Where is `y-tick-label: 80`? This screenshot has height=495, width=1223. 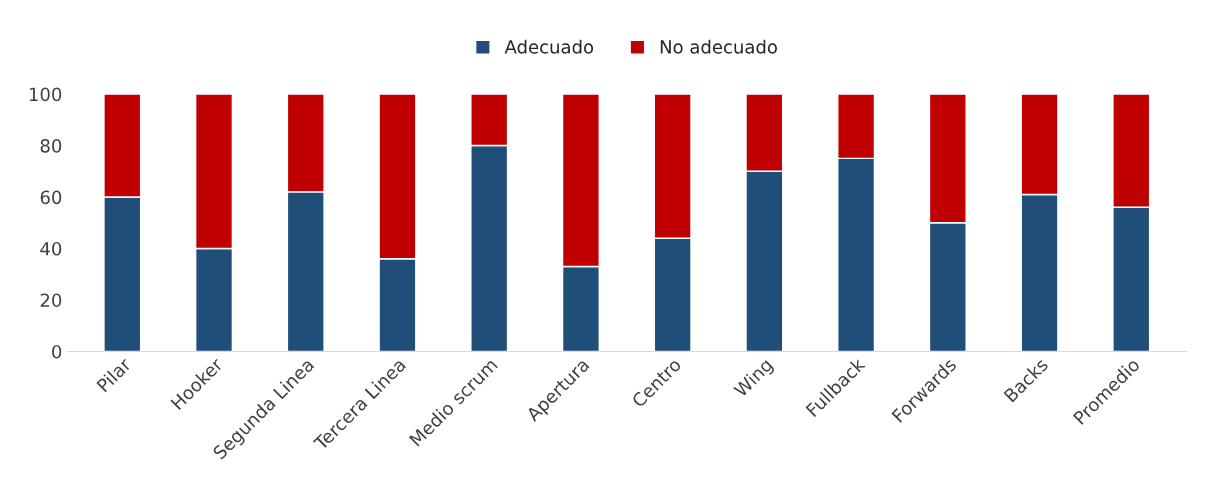 y-tick-label: 80 is located at coordinates (51, 145).